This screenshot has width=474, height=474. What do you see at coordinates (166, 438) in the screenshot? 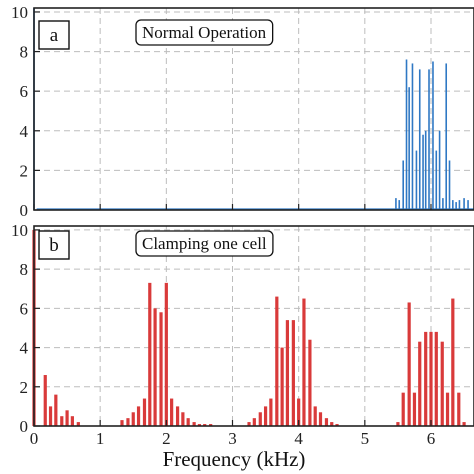
I see `x-tick-label: 2` at bounding box center [166, 438].